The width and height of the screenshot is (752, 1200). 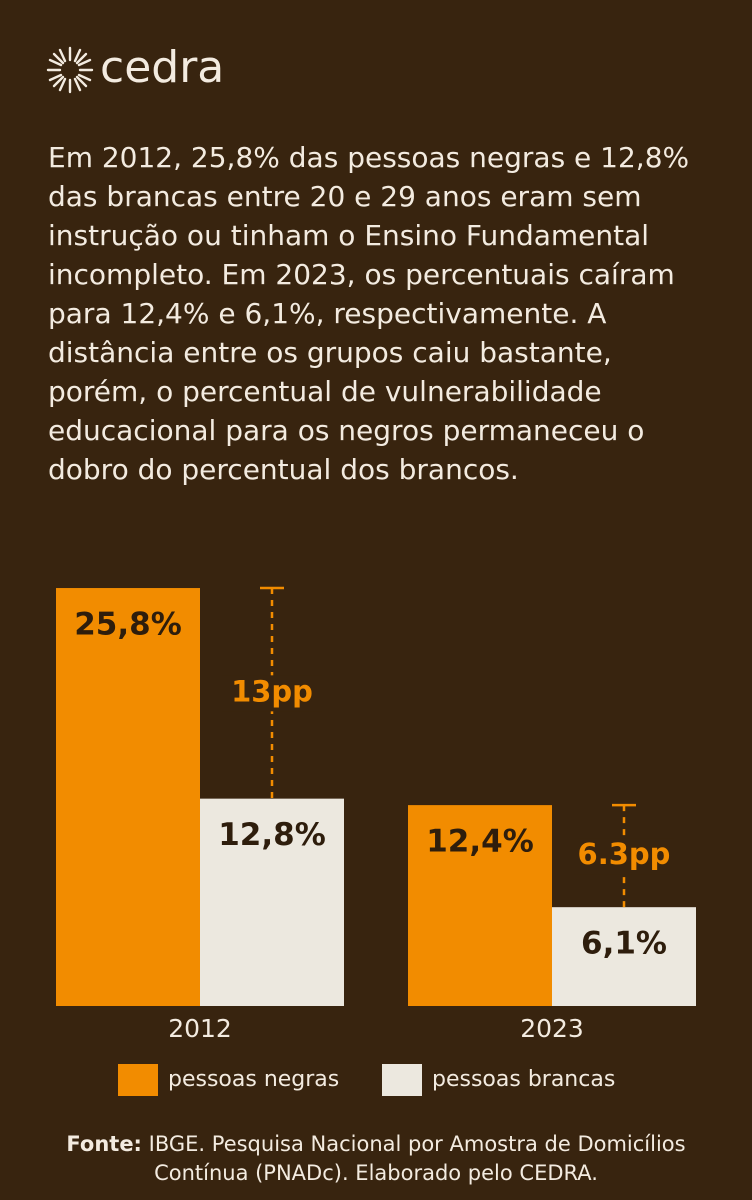 What do you see at coordinates (272, 835) in the screenshot?
I see `value-label: 12,8%` at bounding box center [272, 835].